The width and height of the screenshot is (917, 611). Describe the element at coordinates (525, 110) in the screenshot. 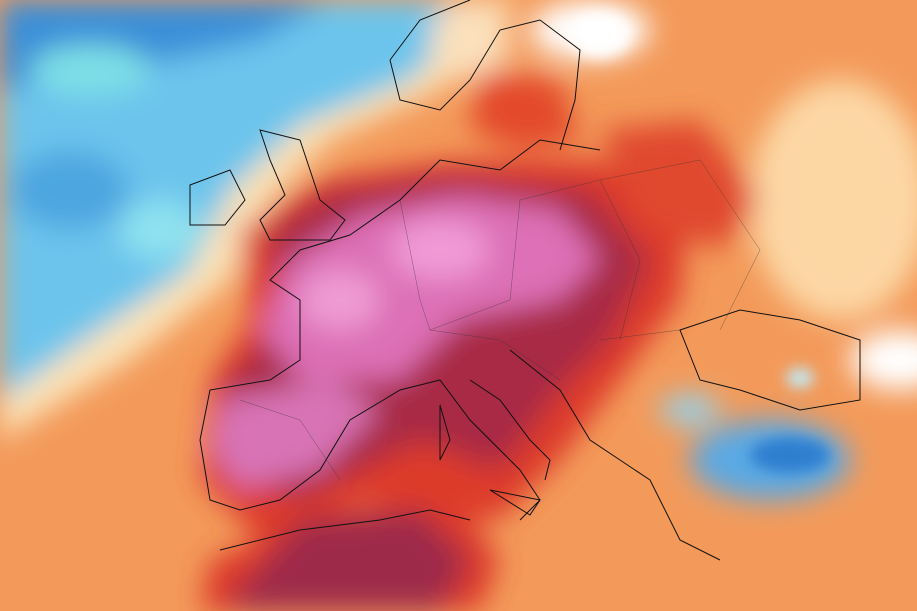

I see `warm-red-baltic` at that location.